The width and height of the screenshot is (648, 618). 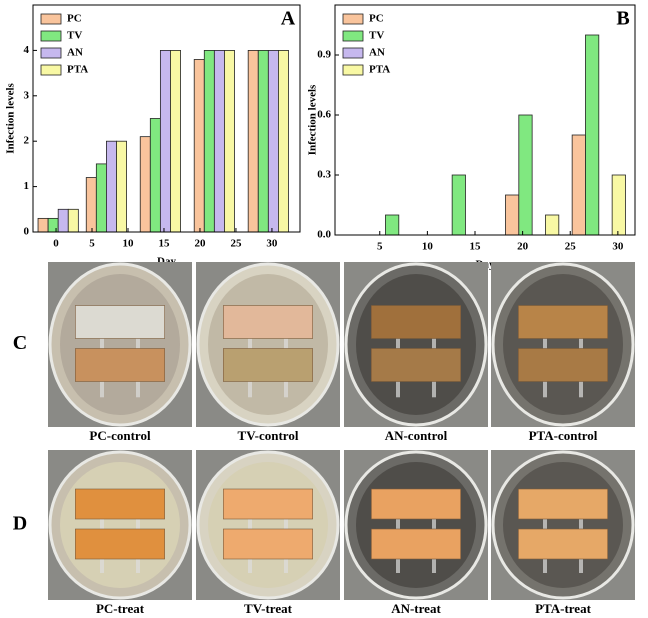 I want to click on y-tick-label: 4, so click(x=27, y=50).